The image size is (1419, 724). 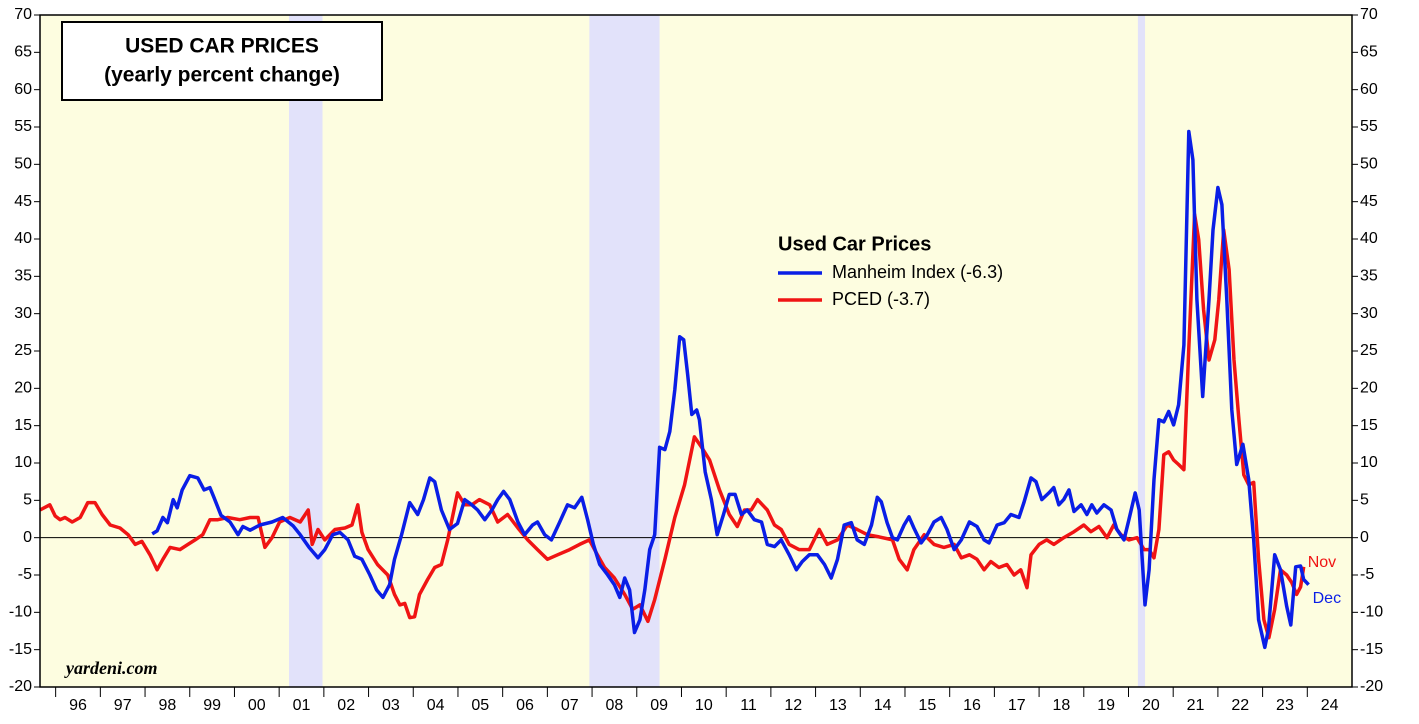 What do you see at coordinates (1369, 89) in the screenshot?
I see `y2-tick-label: 60` at bounding box center [1369, 89].